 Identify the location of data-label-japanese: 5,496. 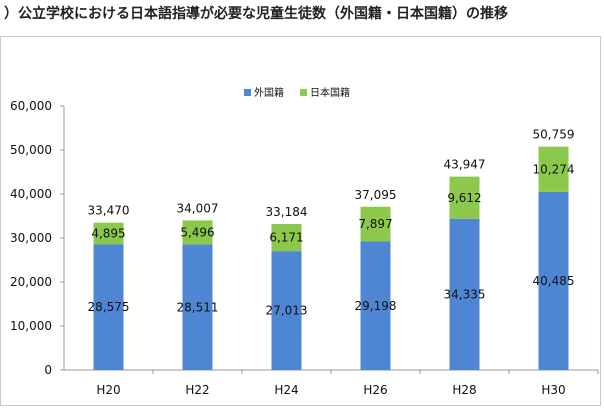
(197, 232).